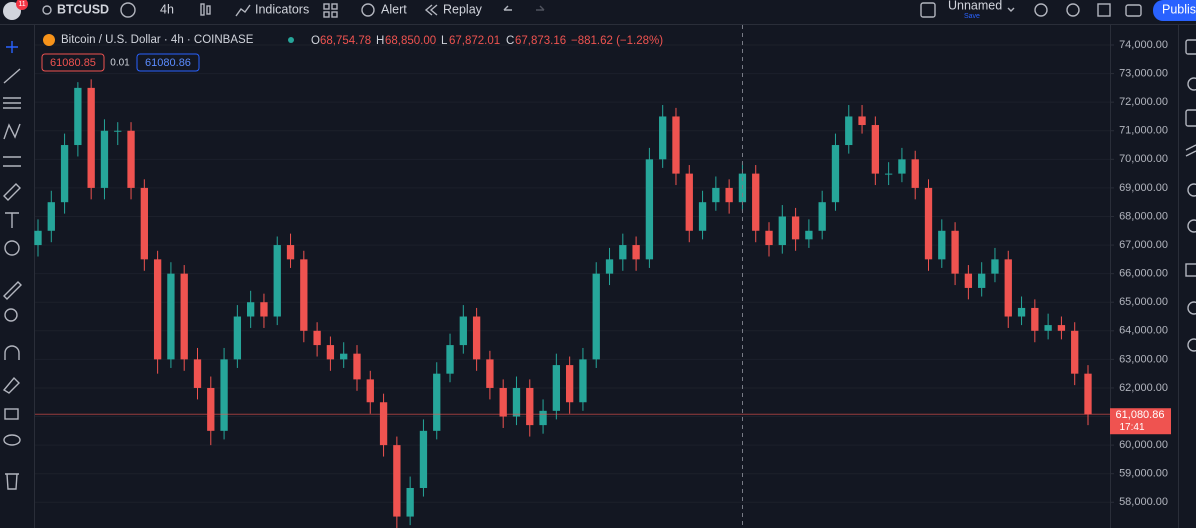 This screenshot has width=1196, height=528. Describe the element at coordinates (22, 5) in the screenshot. I see `badge` at that location.